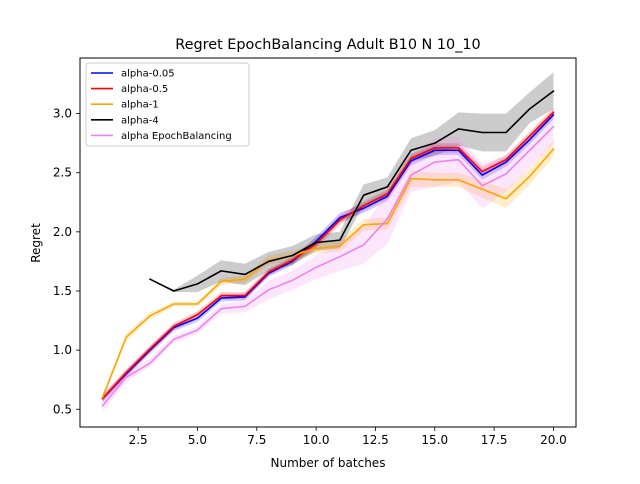 The height and width of the screenshot is (484, 640). I want to click on x-tick-label: 5.0, so click(197, 440).